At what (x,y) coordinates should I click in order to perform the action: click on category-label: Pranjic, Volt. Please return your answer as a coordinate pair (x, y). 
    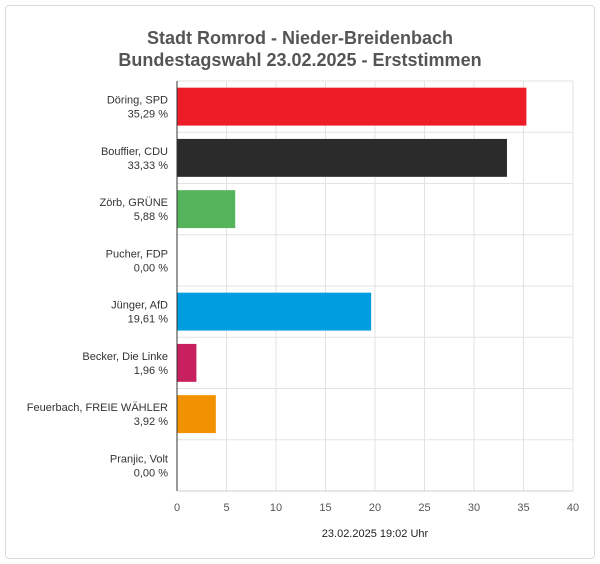
    Looking at the image, I should click on (139, 459).